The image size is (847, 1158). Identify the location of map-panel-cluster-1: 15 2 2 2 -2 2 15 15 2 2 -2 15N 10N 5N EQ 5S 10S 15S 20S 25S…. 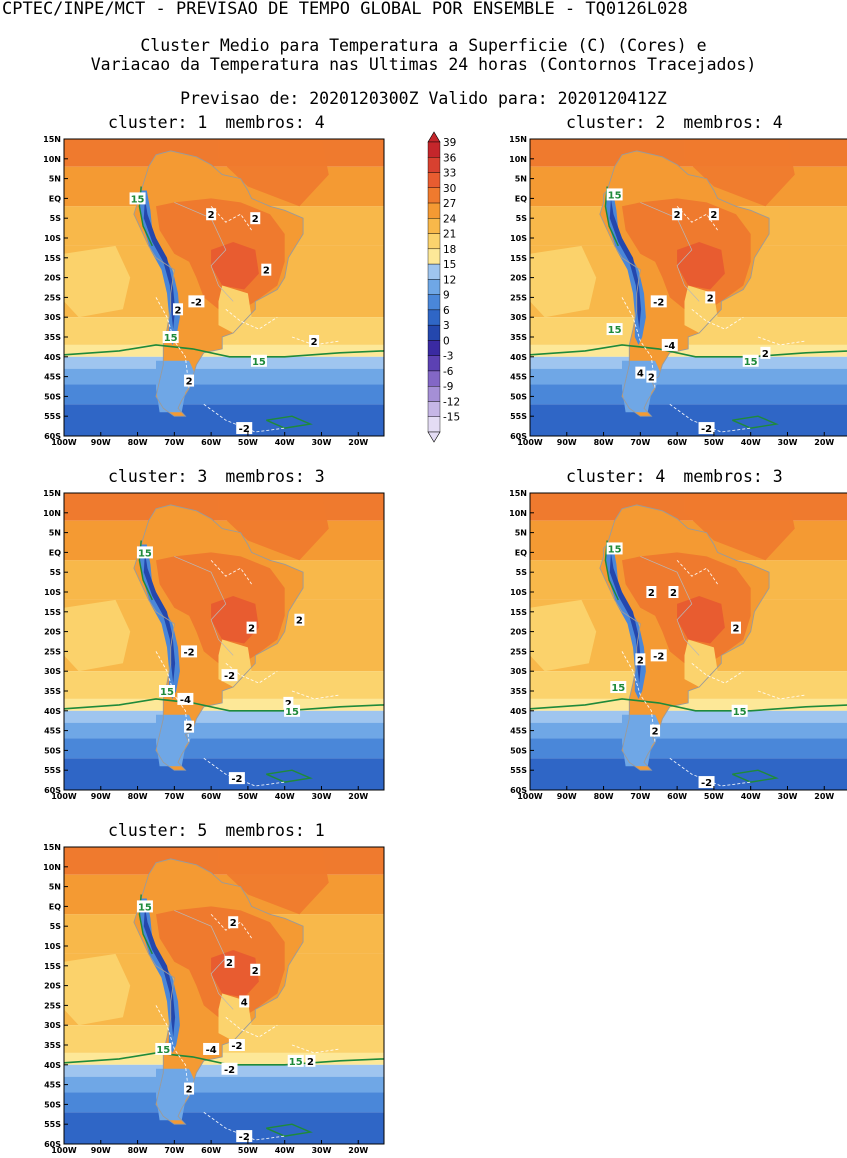
(214, 291).